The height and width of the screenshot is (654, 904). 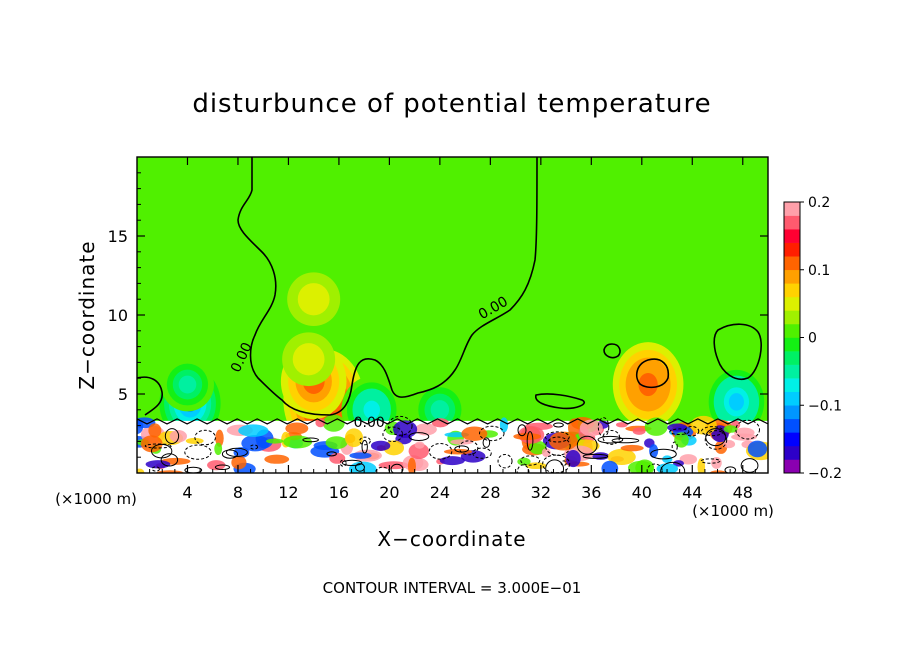 What do you see at coordinates (642, 492) in the screenshot?
I see `x-tick-label: 40` at bounding box center [642, 492].